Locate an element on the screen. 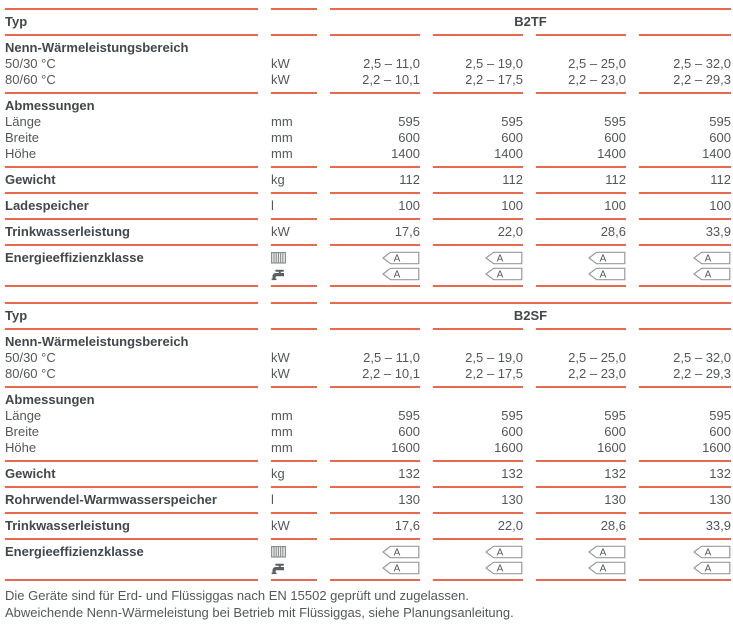 The image size is (733, 632). row-label: Rohrwendel-Warmwasserspeicher is located at coordinates (111, 499).